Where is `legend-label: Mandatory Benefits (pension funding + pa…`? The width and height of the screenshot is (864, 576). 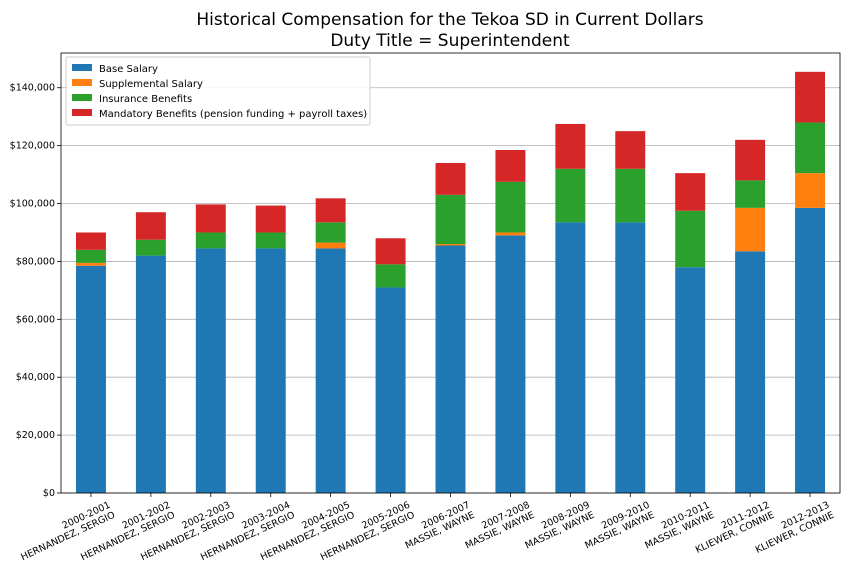
legend-label: Mandatory Benefits (pension funding + pa… is located at coordinates (233, 114).